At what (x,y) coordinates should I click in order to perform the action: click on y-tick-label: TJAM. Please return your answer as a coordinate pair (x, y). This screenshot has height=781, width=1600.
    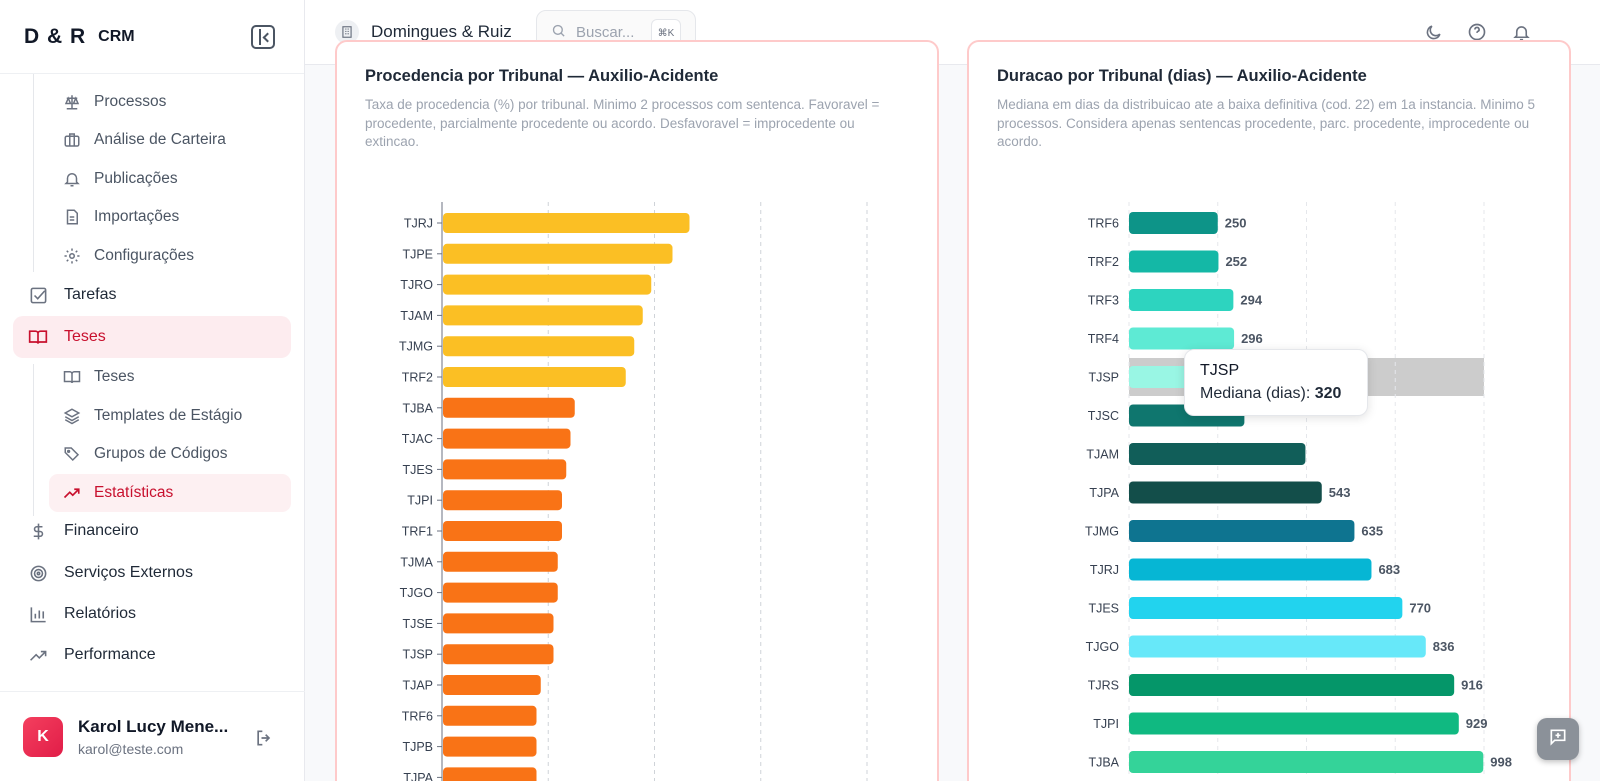
    Looking at the image, I should click on (1102, 455).